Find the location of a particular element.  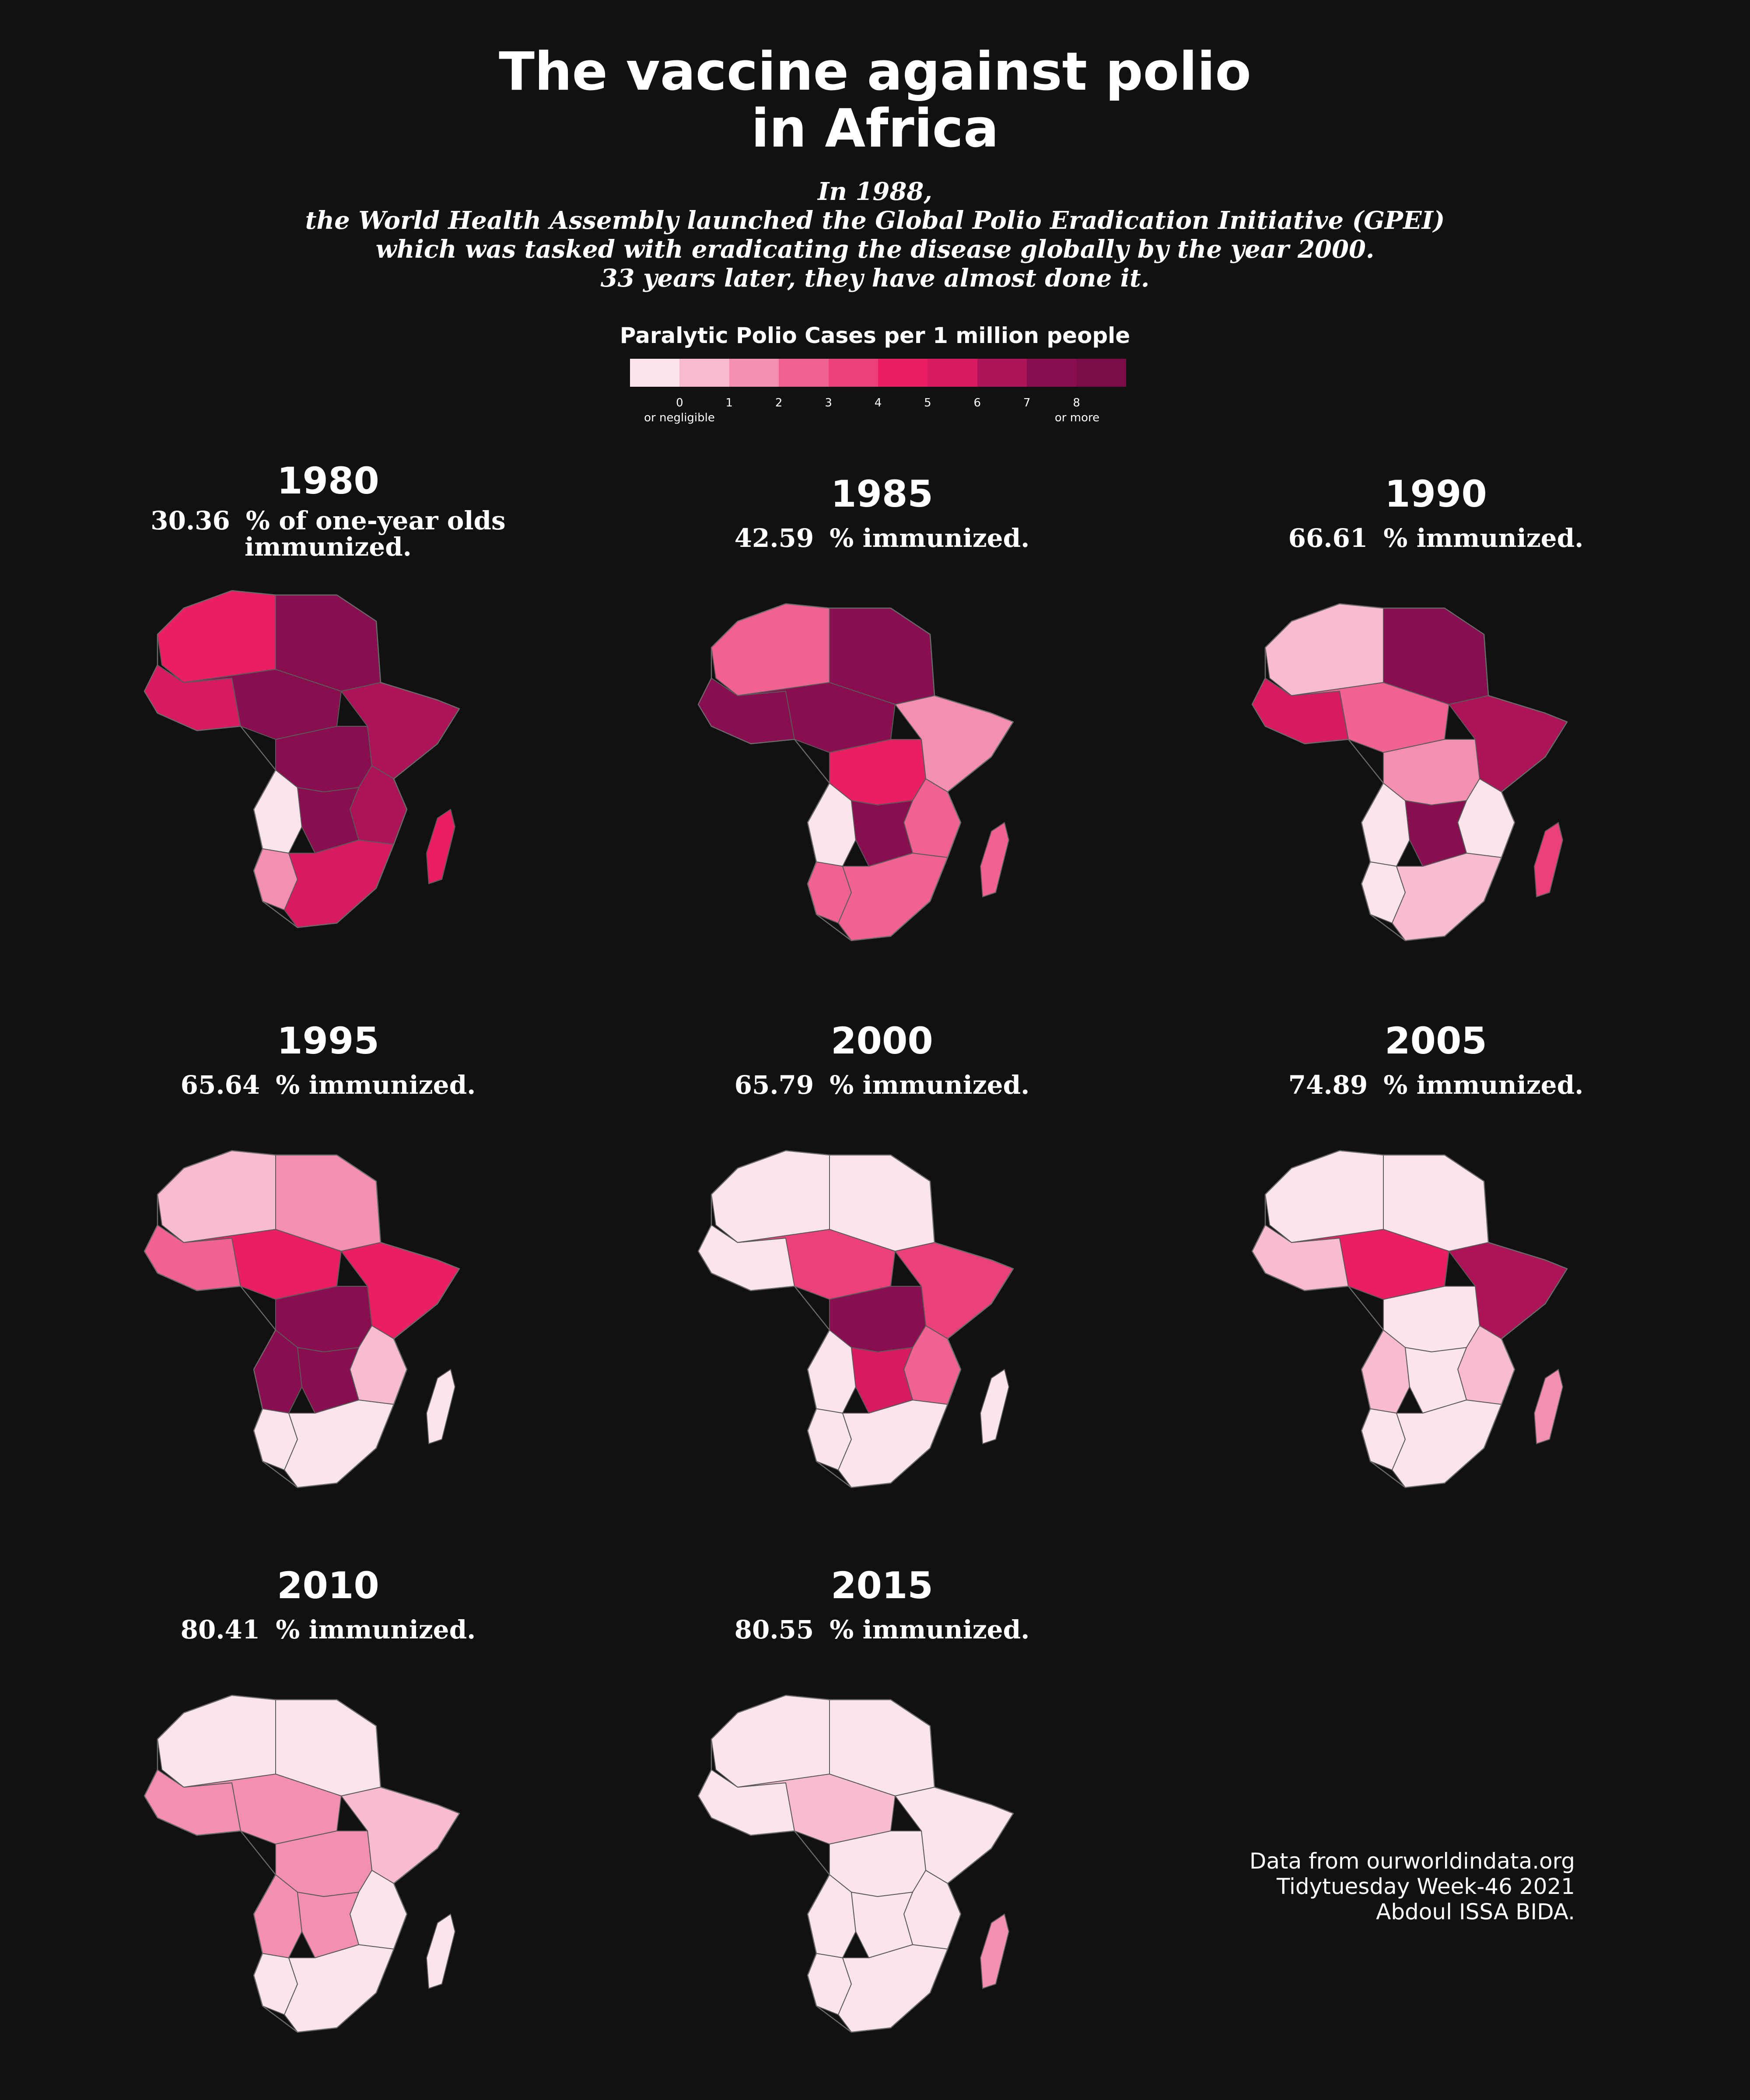

legend-tick-2: 2 is located at coordinates (779, 403).